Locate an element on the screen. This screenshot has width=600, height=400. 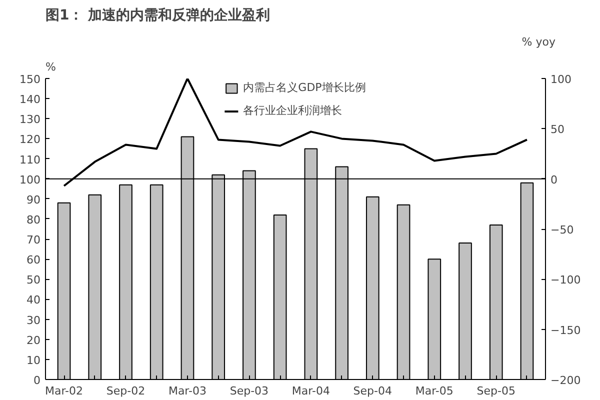
y-tick-label: 100 is located at coordinates (30, 179).